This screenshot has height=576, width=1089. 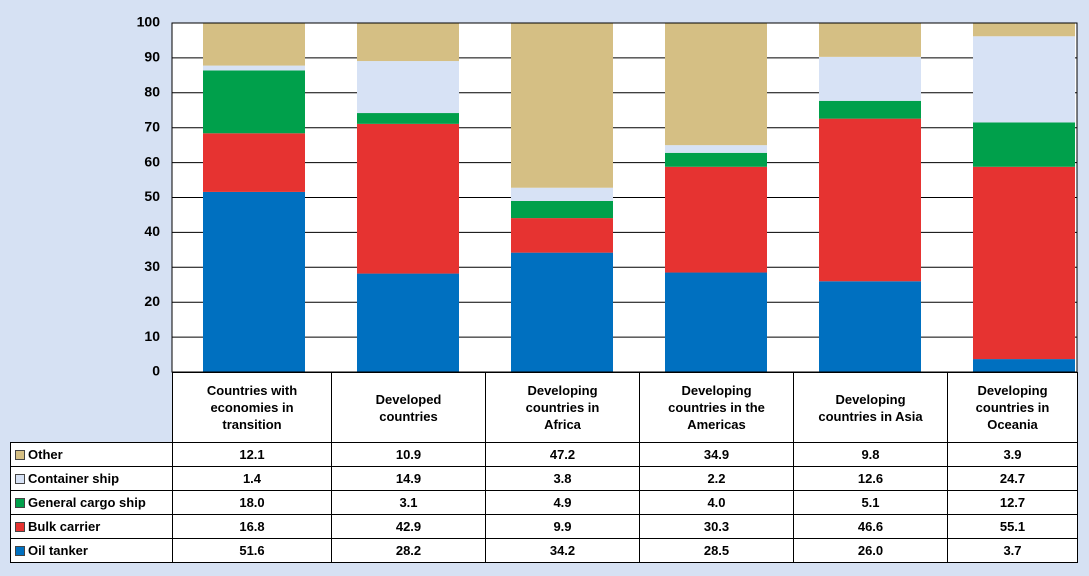 I want to click on table-value: 47.2, so click(x=562, y=454).